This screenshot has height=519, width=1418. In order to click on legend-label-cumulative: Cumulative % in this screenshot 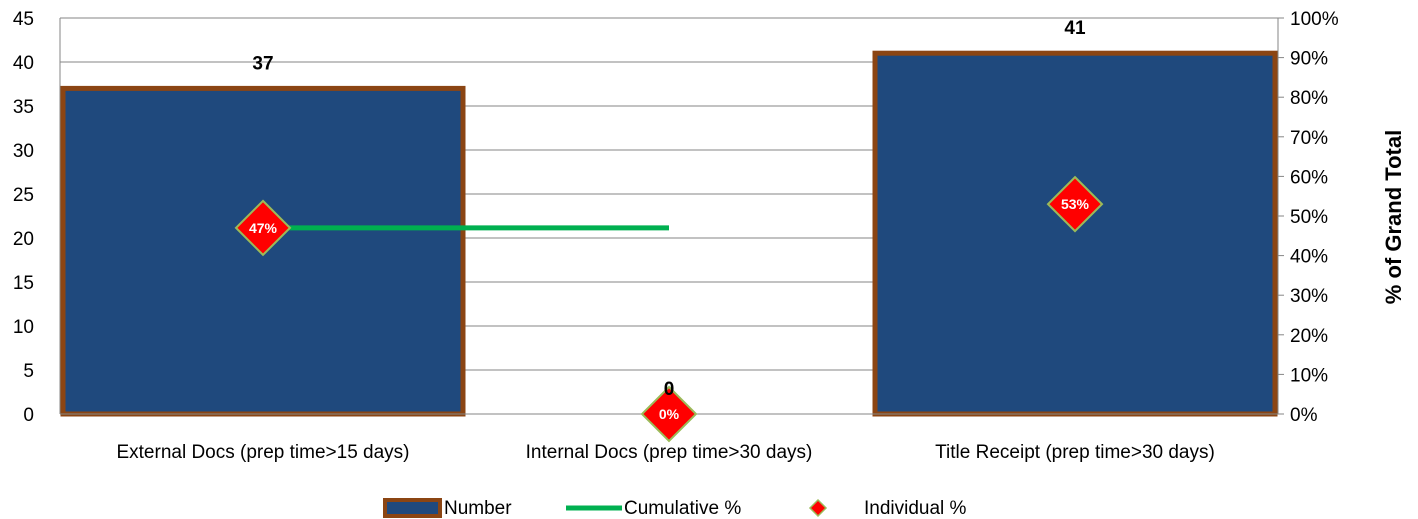, I will do `click(682, 508)`.